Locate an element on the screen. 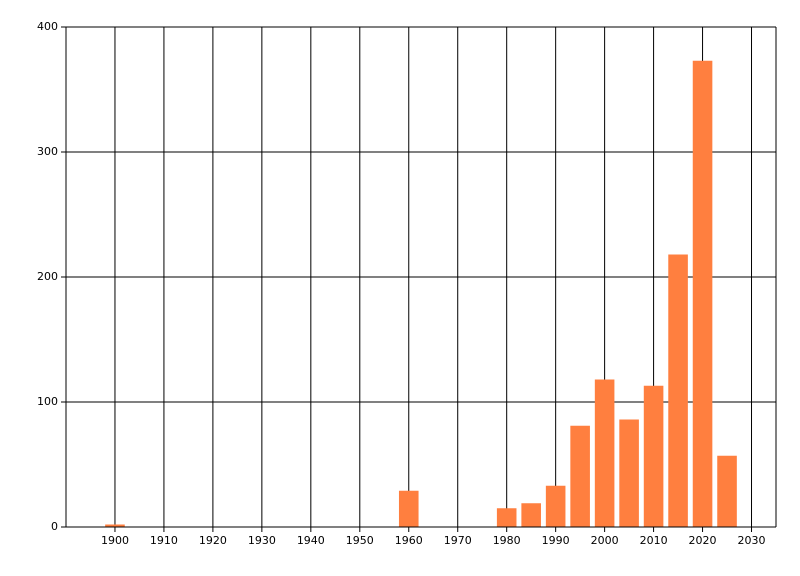 The height and width of the screenshot is (576, 800). y-tick-label: 400 is located at coordinates (47, 26).